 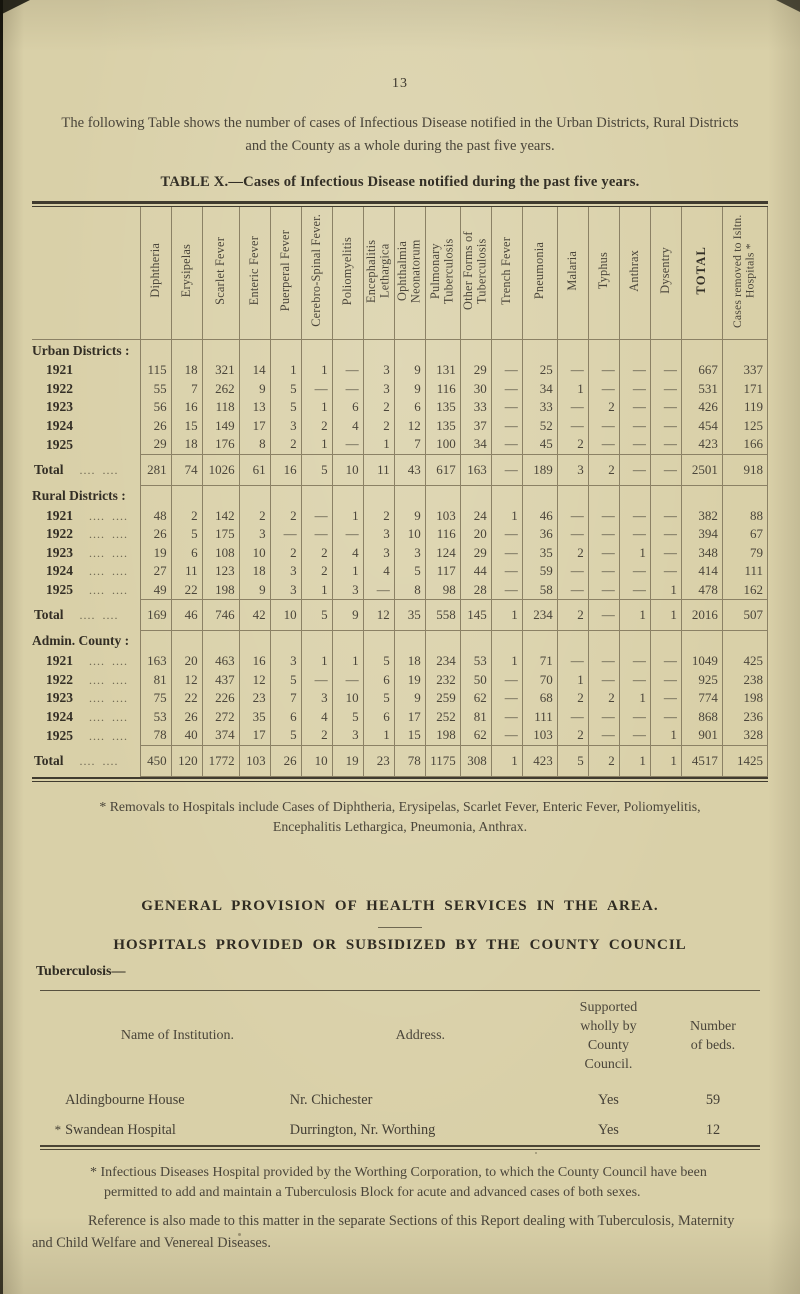 What do you see at coordinates (81, 972) in the screenshot?
I see `tuberculosis-label: Tuberculosis—` at bounding box center [81, 972].